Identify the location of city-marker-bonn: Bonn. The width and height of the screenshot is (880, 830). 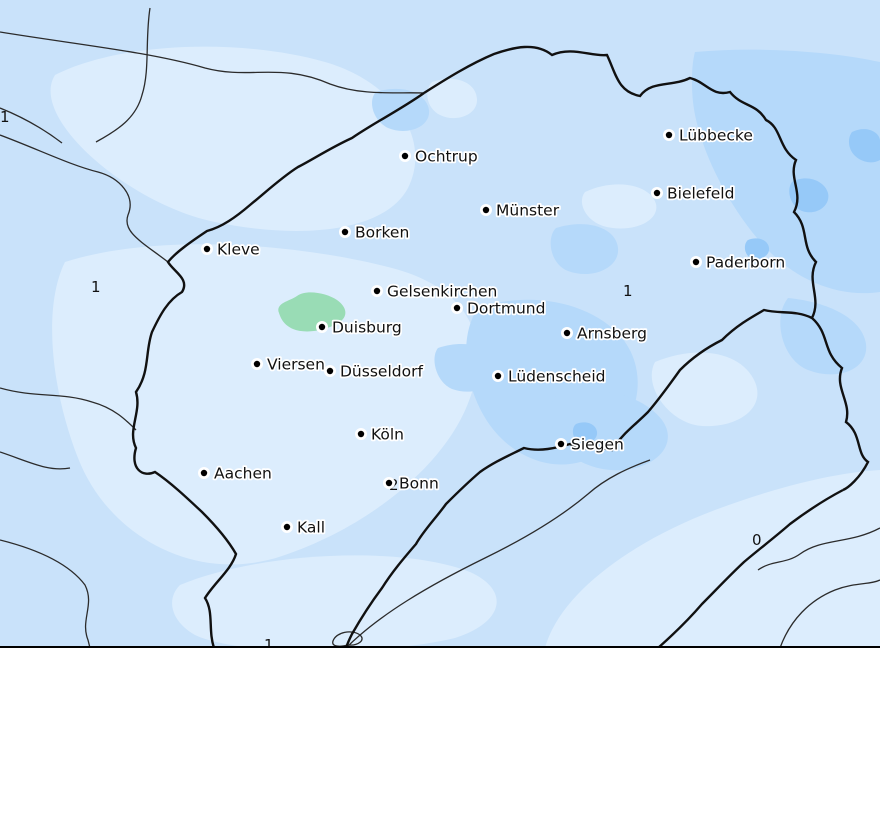
(411, 483).